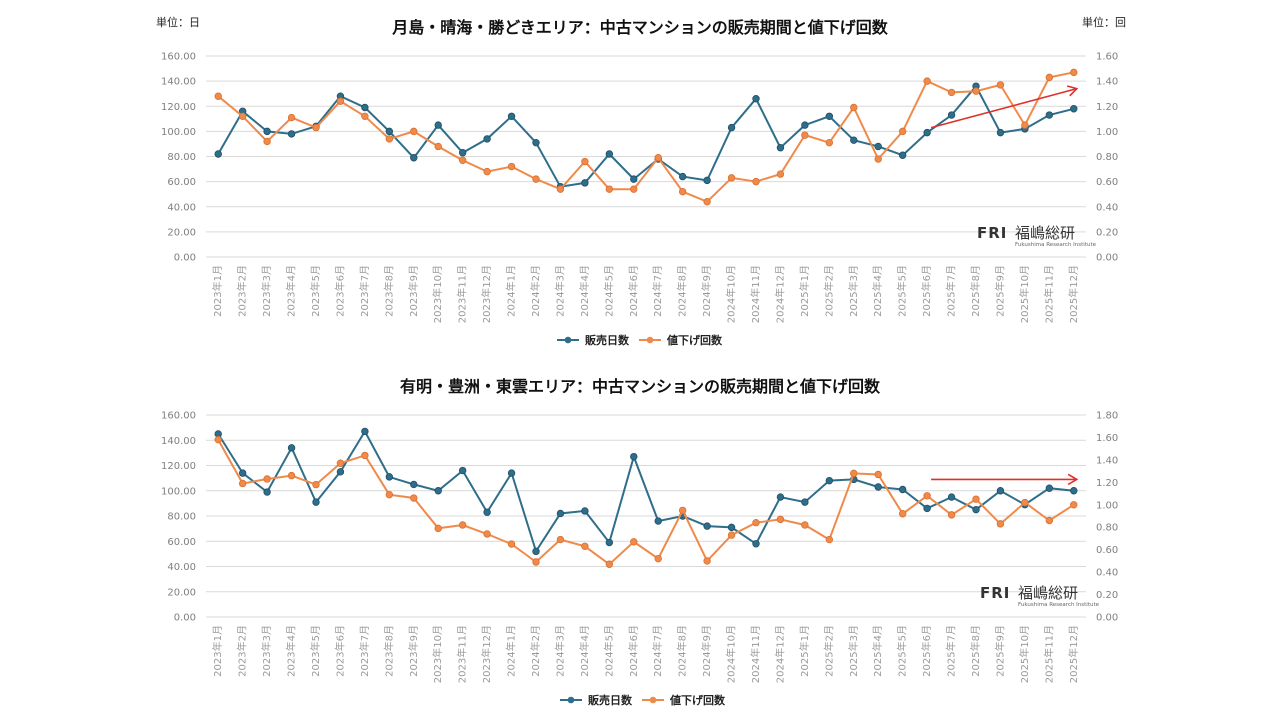 The width and height of the screenshot is (1280, 720). What do you see at coordinates (1107, 157) in the screenshot?
I see `y-right-tick-label: 0.80` at bounding box center [1107, 157].